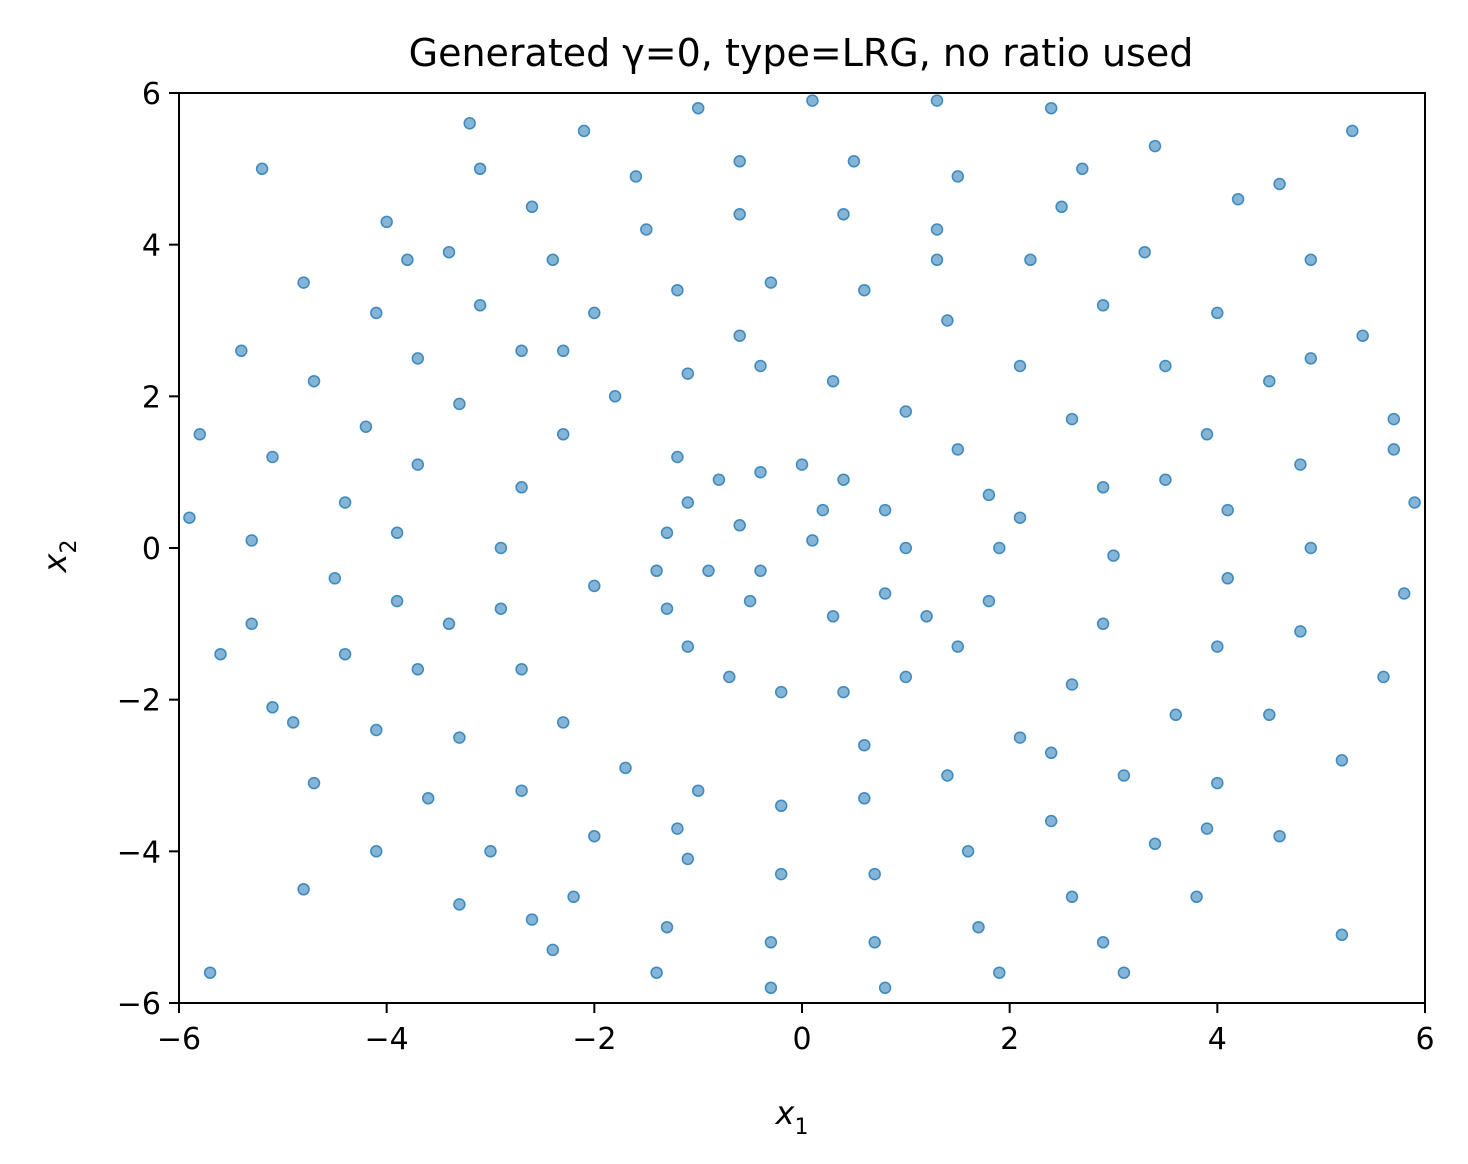 The height and width of the screenshot is (1164, 1468). I want to click on y-axis-ticks: −6 −4 −2 0 2 4 6, so click(148, 549).